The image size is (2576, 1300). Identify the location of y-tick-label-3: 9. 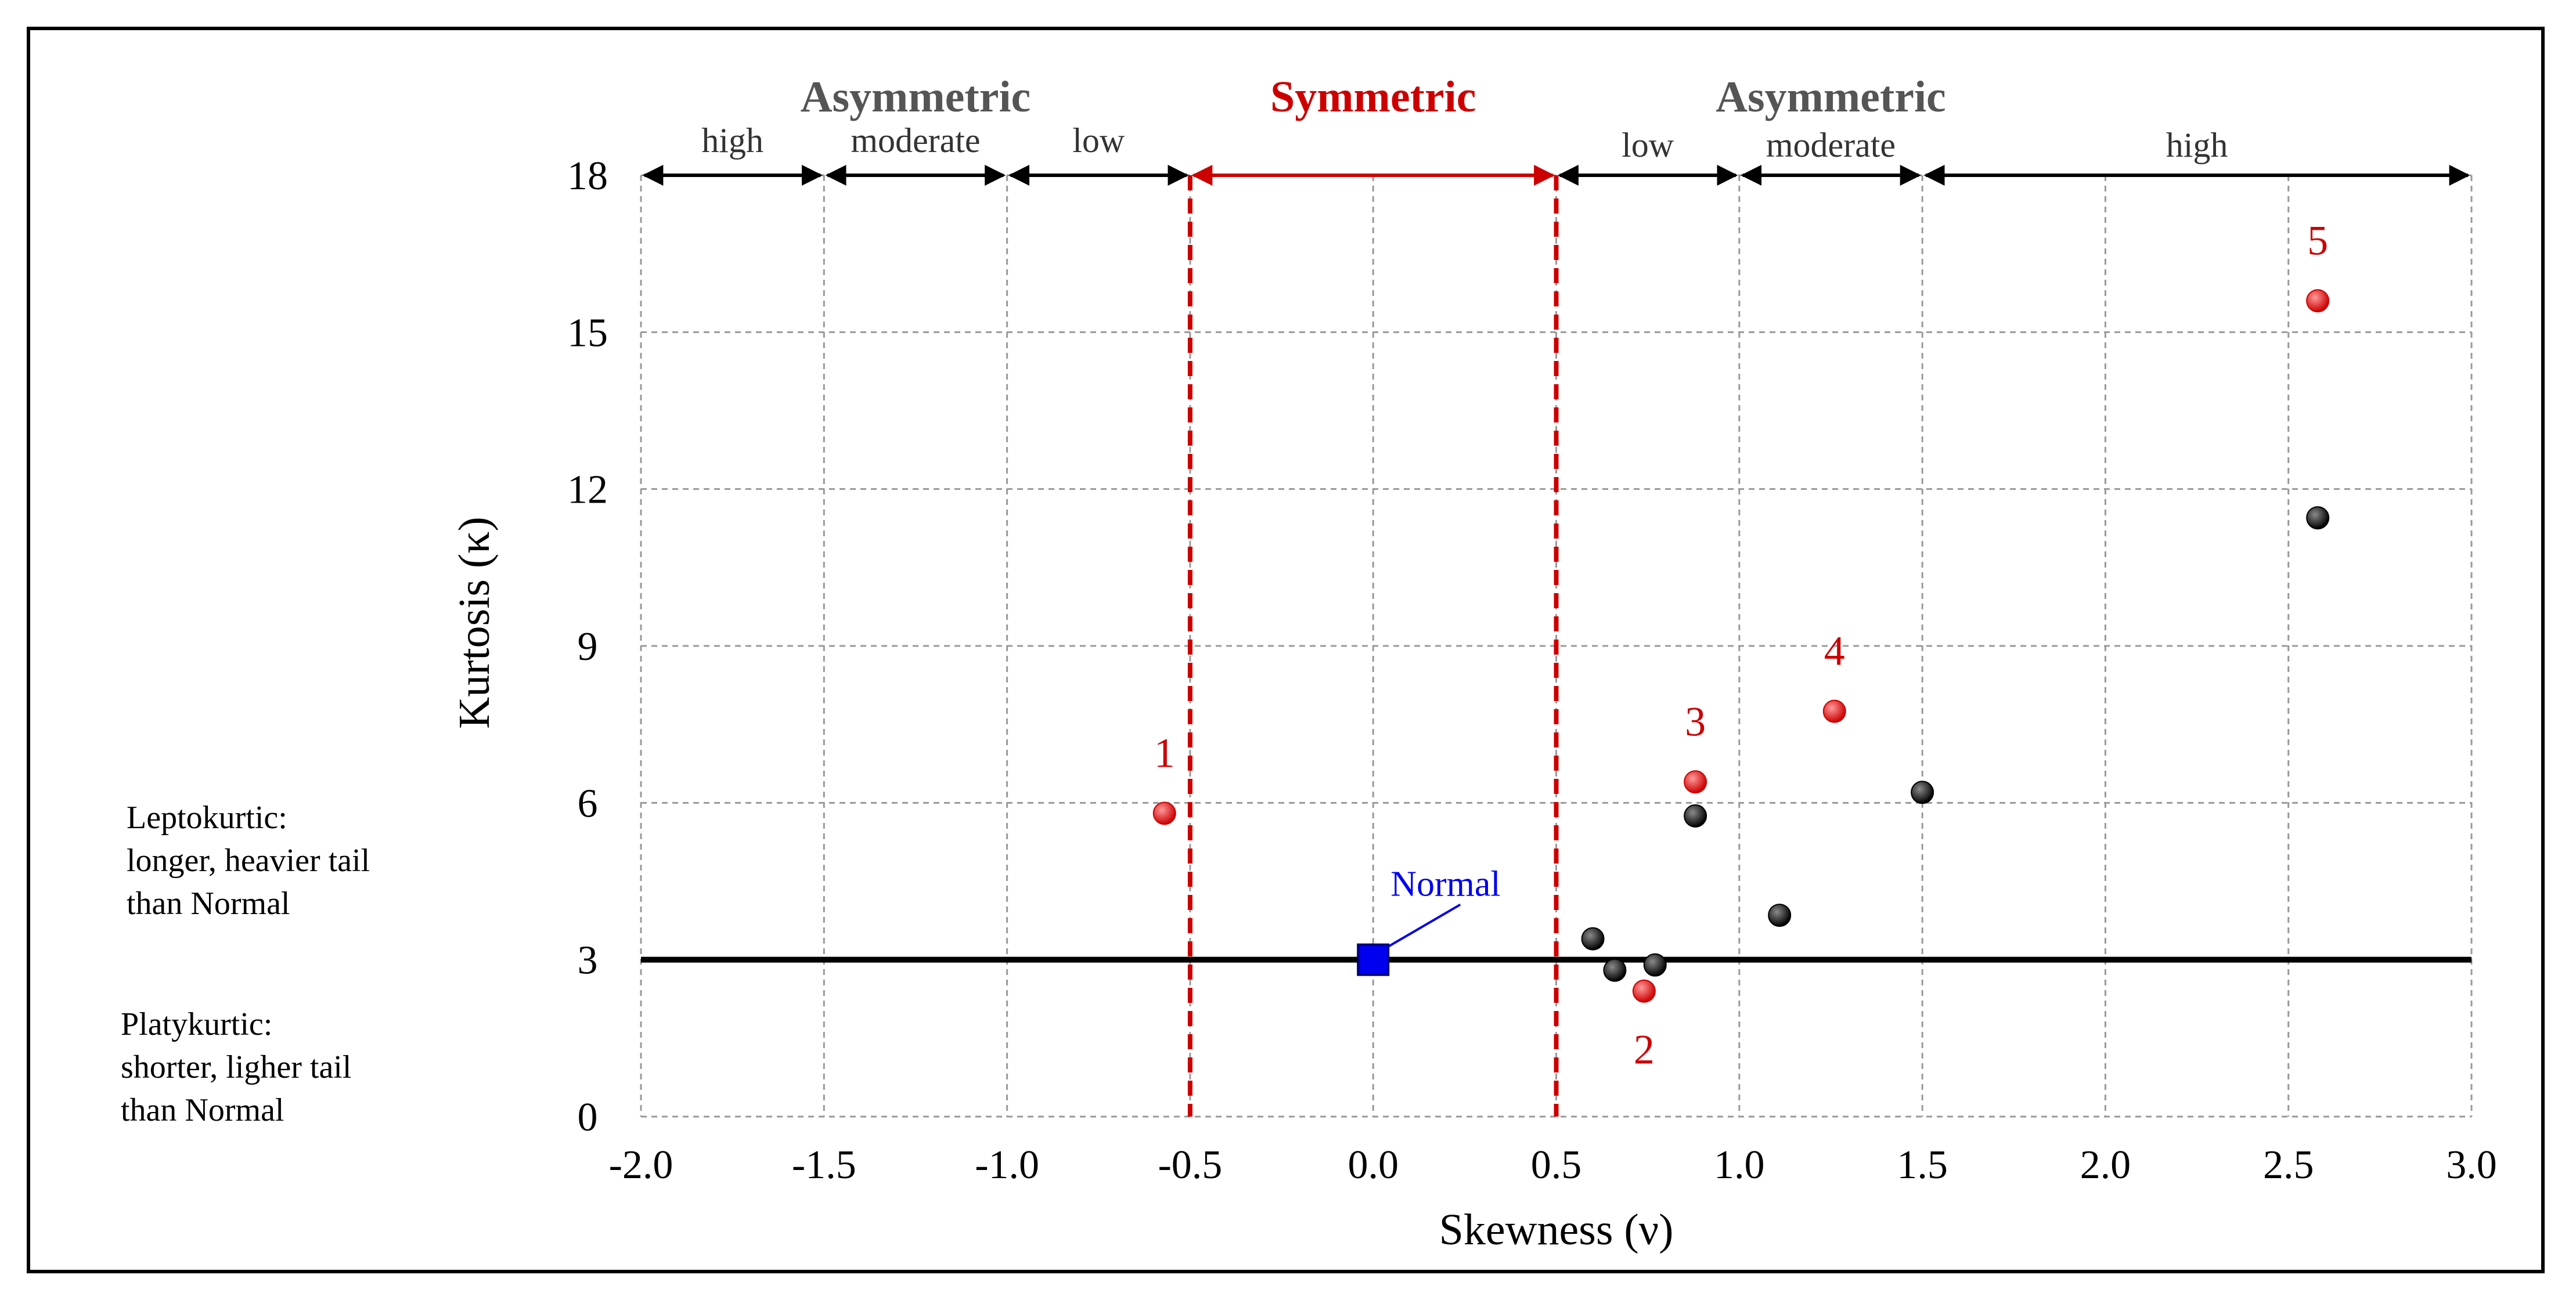
(588, 646).